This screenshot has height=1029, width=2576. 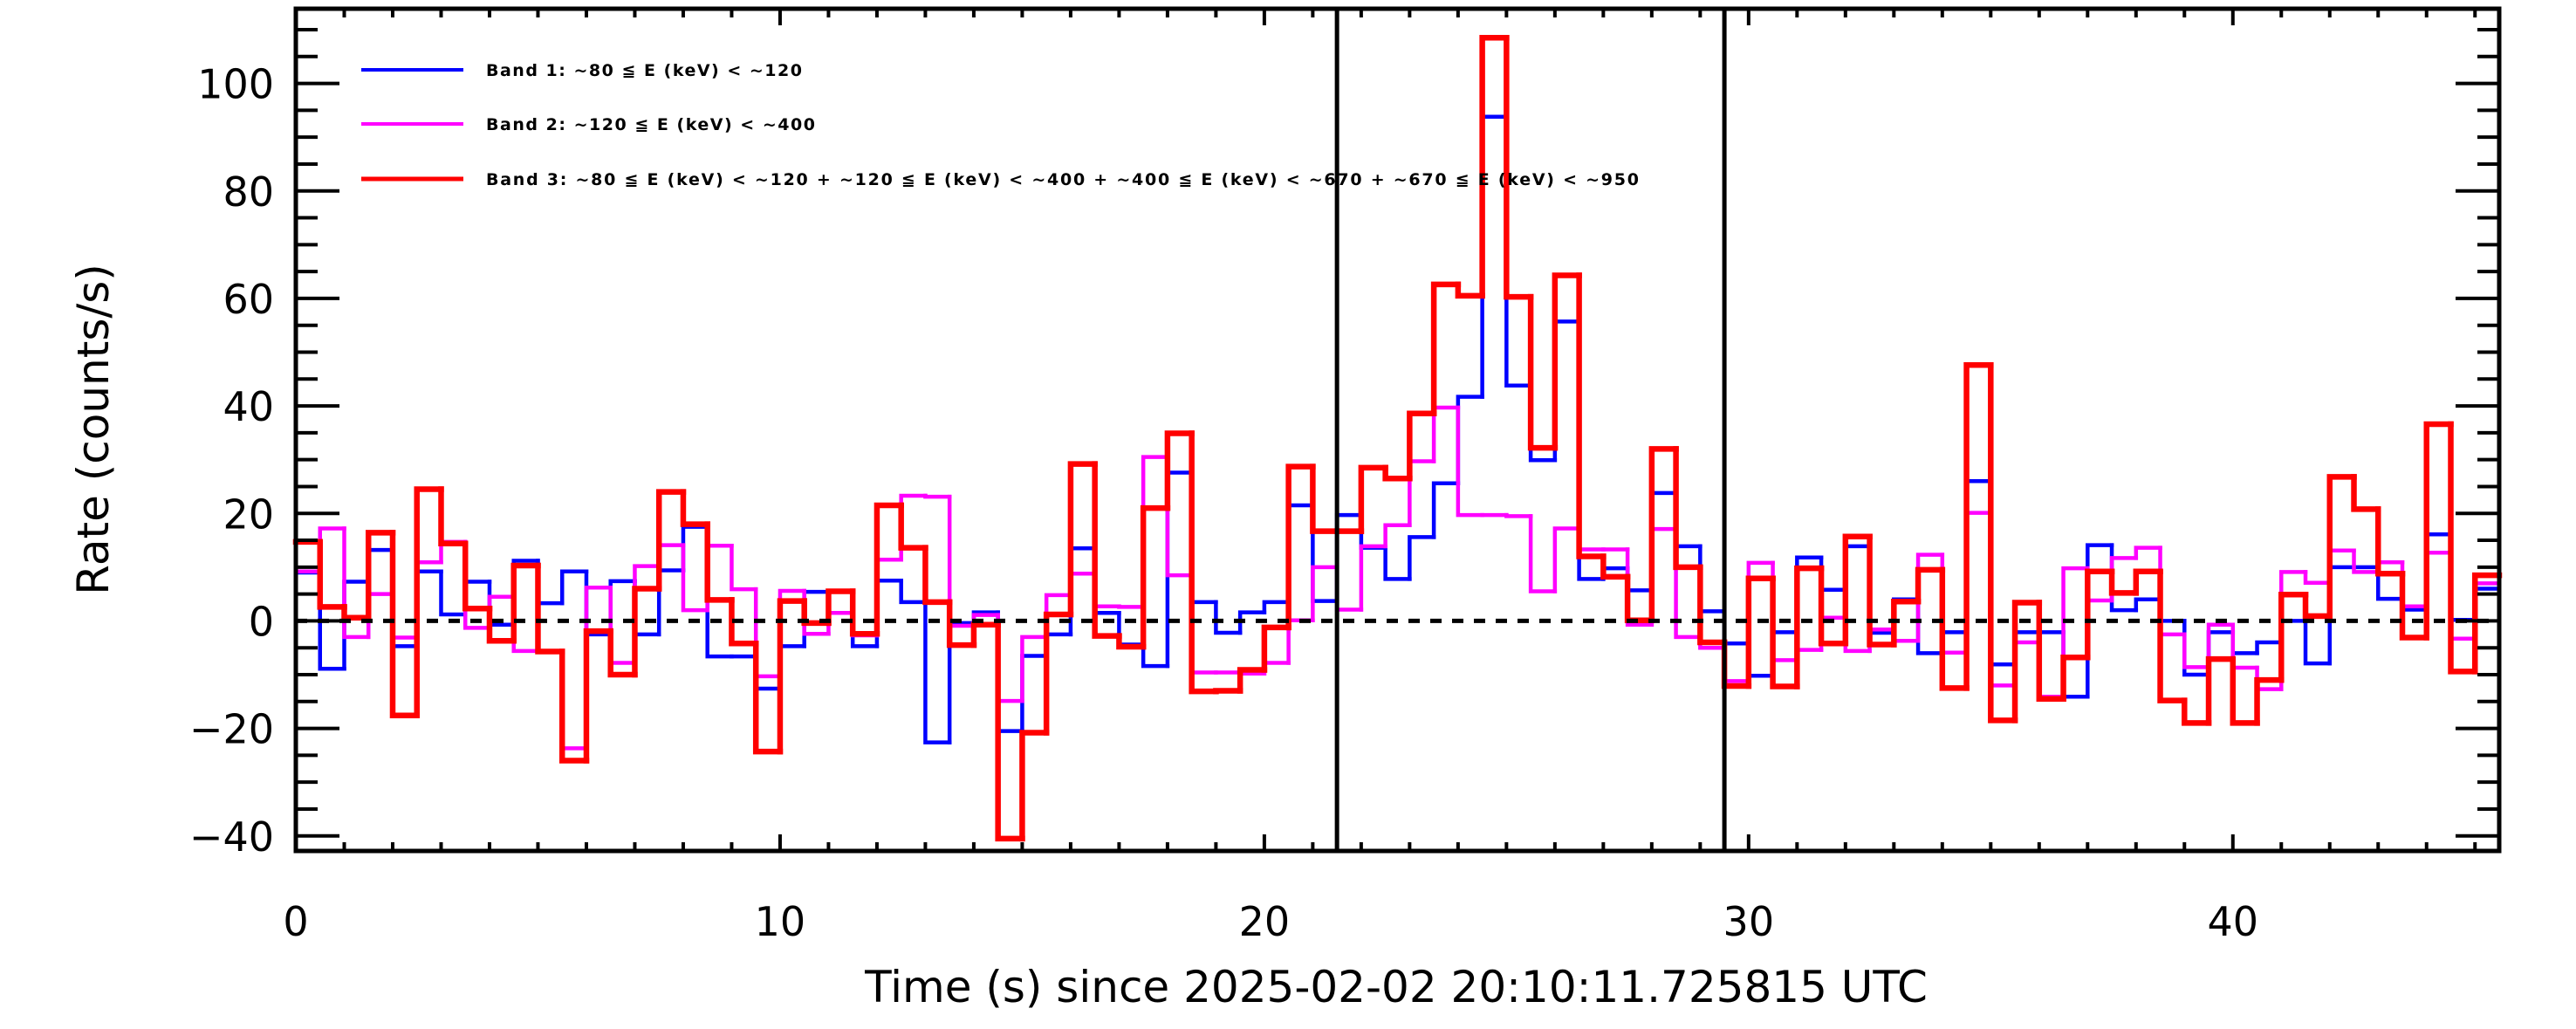 What do you see at coordinates (581, 70) in the screenshot?
I see `legend-item-band-1: Band 1: ~80 ≦ E (keV) < ~120` at bounding box center [581, 70].